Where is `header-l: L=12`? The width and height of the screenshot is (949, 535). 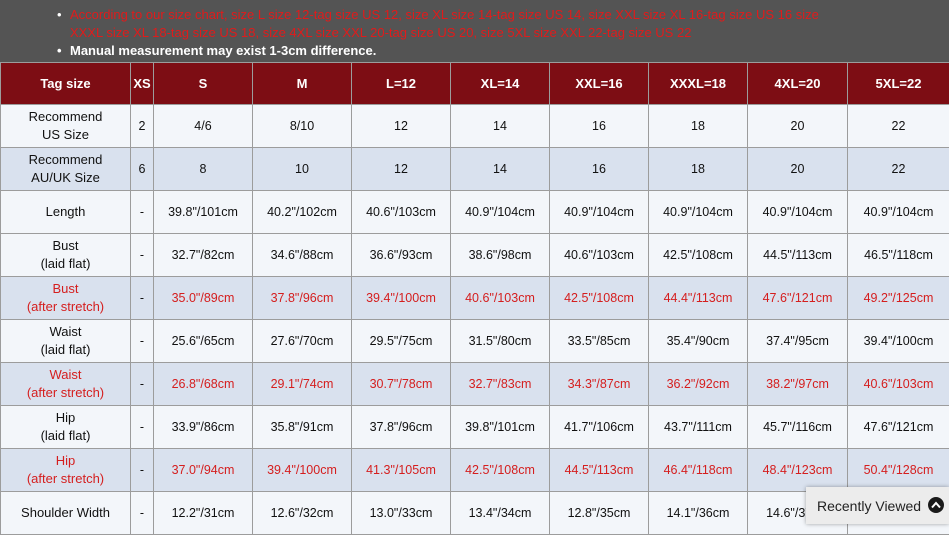
header-l: L=12 is located at coordinates (401, 84).